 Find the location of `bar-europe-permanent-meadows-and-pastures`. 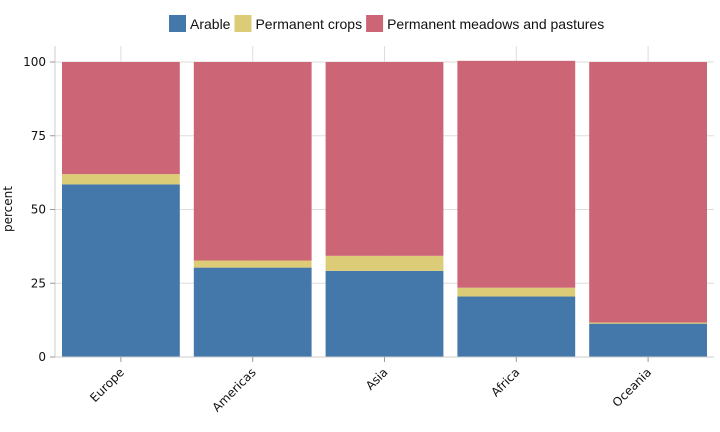

bar-europe-permanent-meadows-and-pastures is located at coordinates (121, 118).